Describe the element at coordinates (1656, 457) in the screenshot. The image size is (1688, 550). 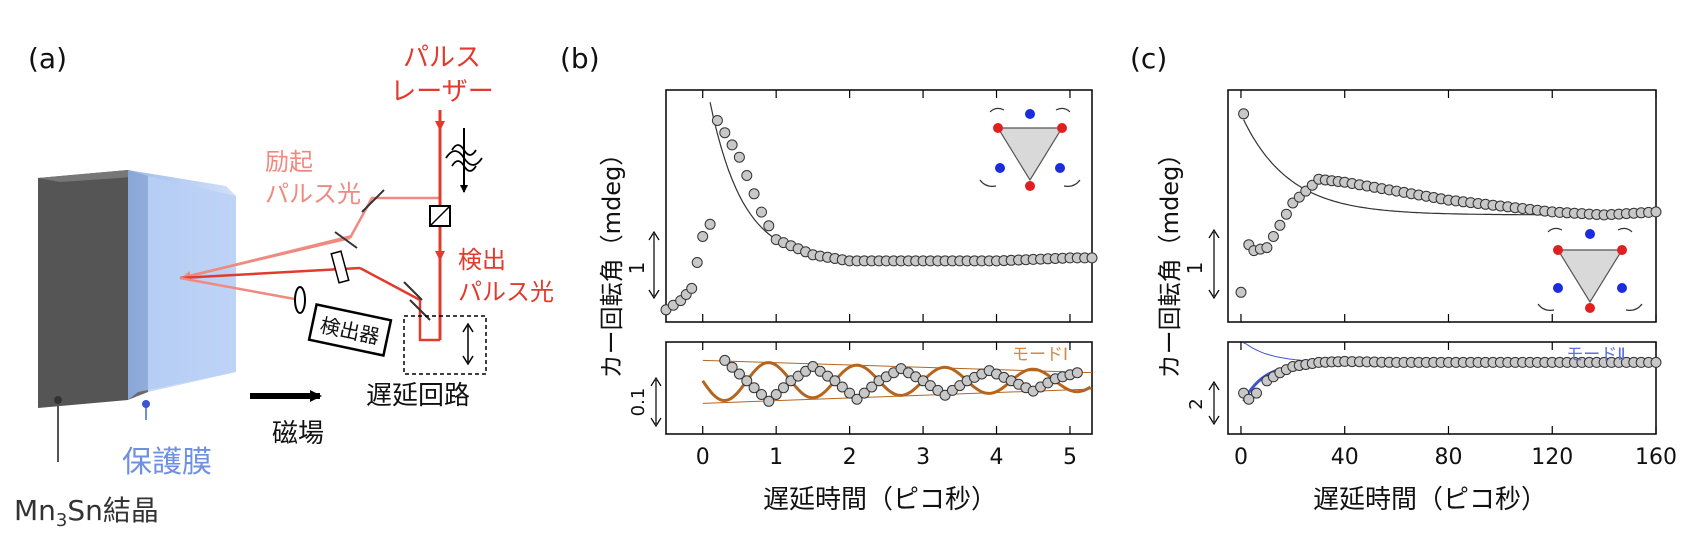
I see `x-tick-label: 160` at that location.